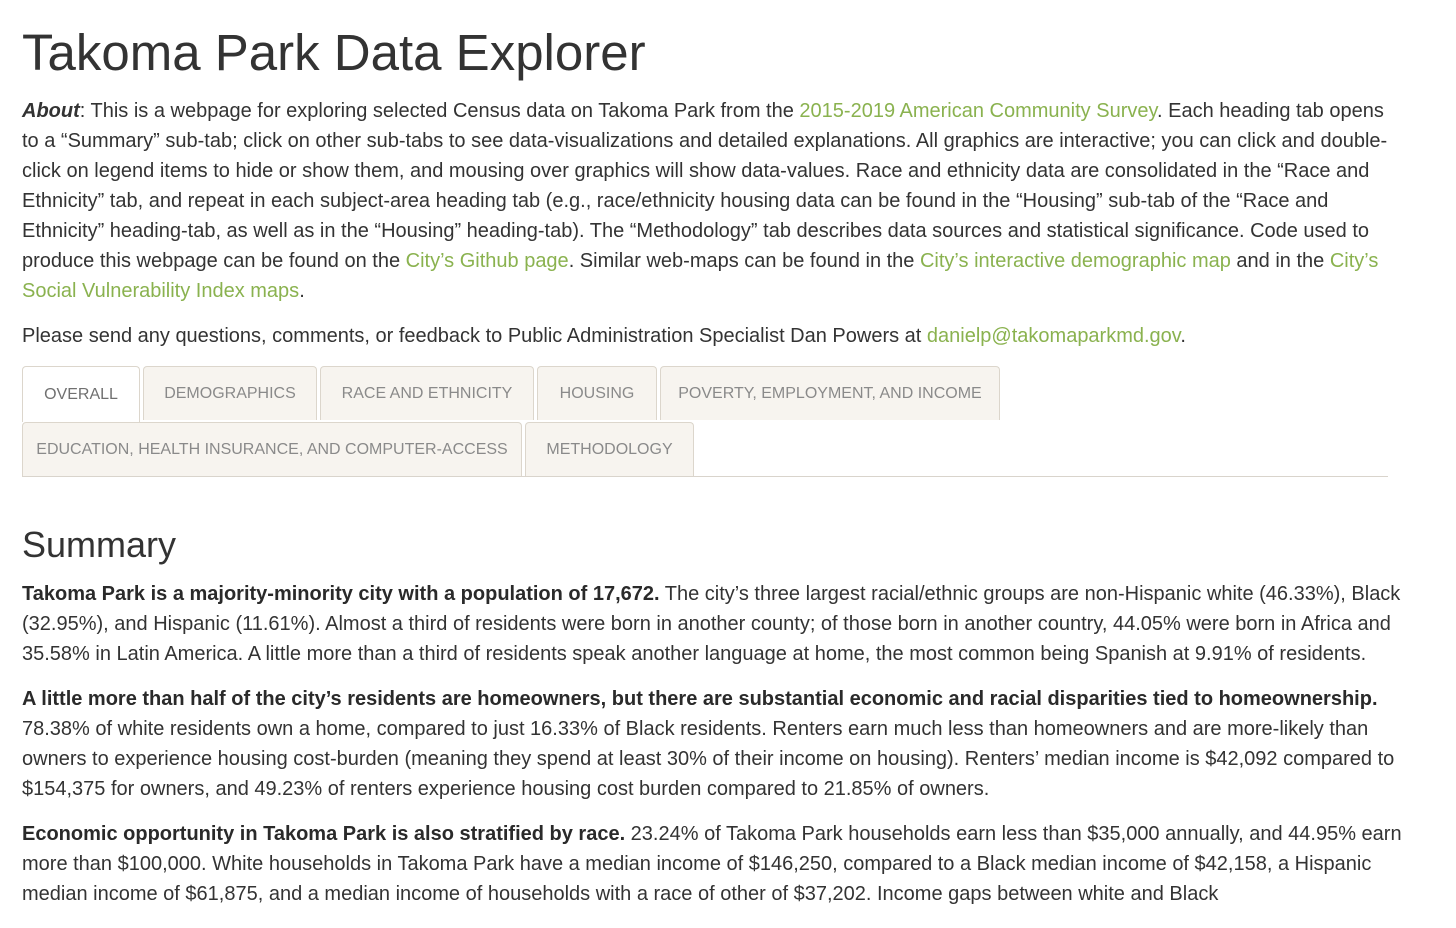 The image size is (1456, 928). What do you see at coordinates (978, 111) in the screenshot?
I see `acs-link: 2015-2019 American Community Survey` at bounding box center [978, 111].